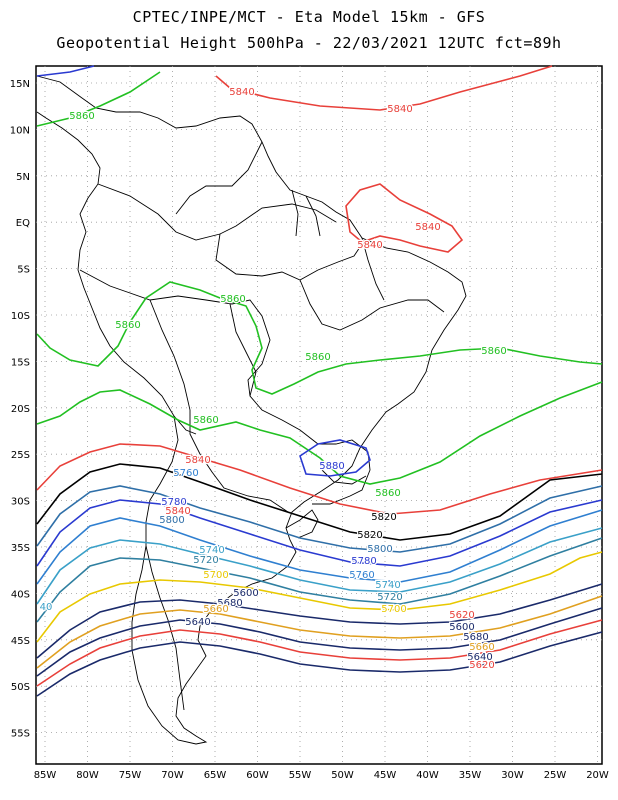 This screenshot has height=800, width=618. What do you see at coordinates (20, 502) in the screenshot?
I see `lat-tick-label: 30S` at bounding box center [20, 502].